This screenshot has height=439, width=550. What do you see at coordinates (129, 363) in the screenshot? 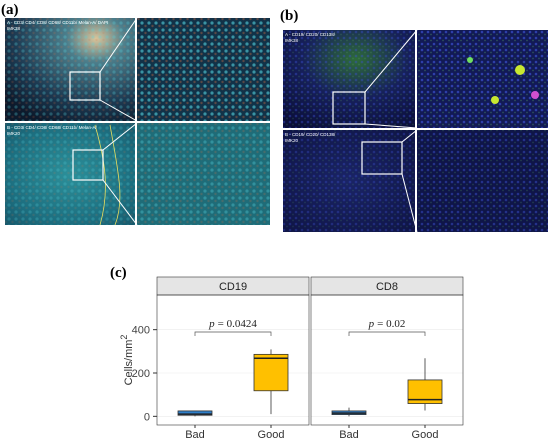
I see `y-axis-title-text: Cells/mm` at bounding box center [129, 363].